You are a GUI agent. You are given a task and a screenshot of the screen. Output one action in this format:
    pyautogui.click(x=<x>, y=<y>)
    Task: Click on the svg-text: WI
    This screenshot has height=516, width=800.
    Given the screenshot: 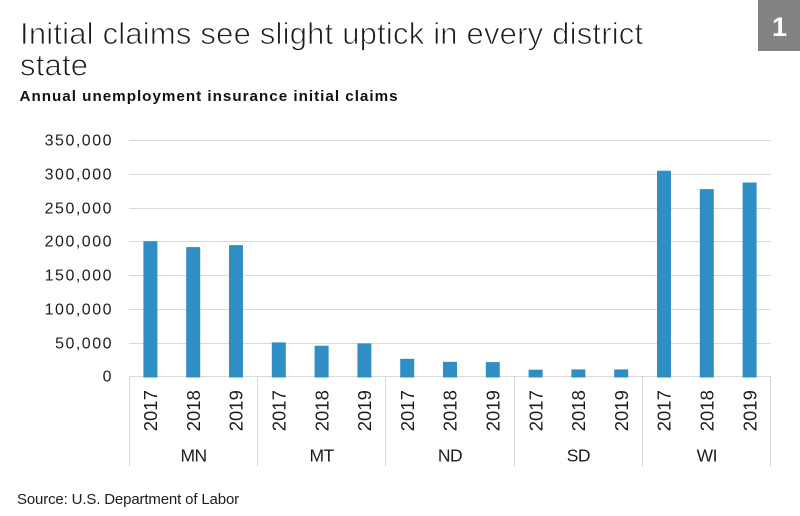 What is the action you would take?
    pyautogui.click(x=707, y=456)
    